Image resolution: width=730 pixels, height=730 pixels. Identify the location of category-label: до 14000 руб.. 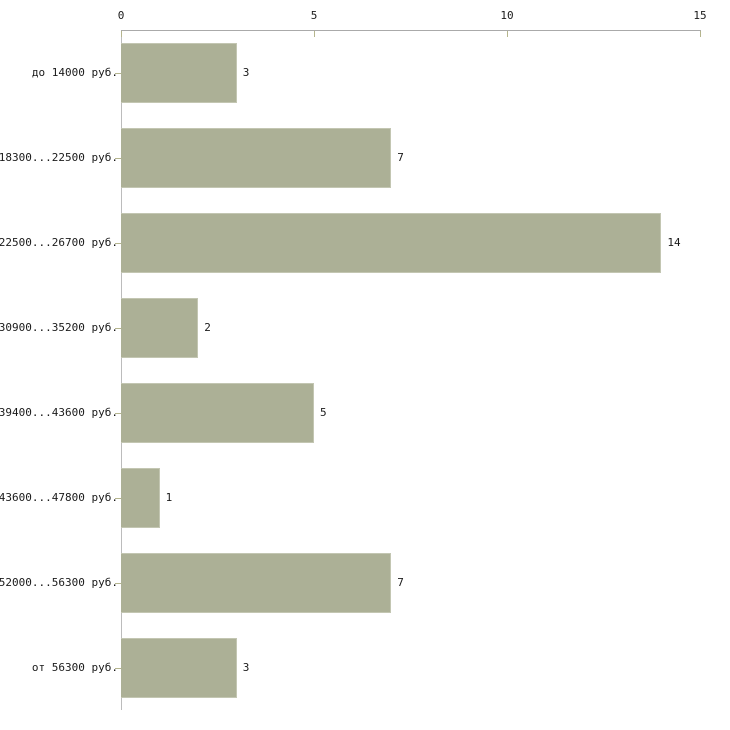
(74, 72).